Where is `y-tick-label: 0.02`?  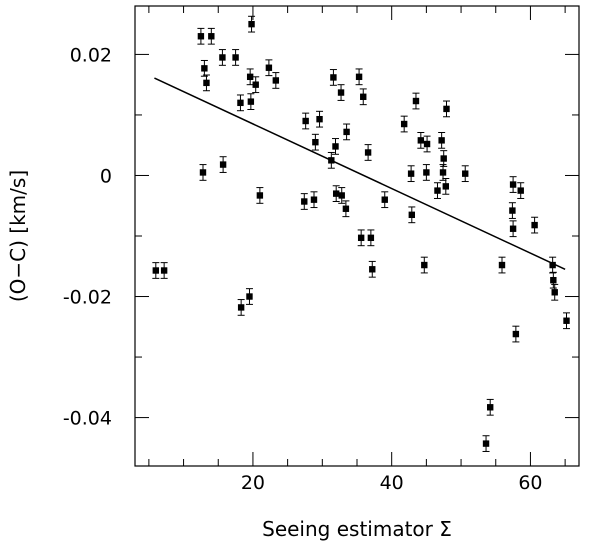
y-tick-label: 0.02 is located at coordinates (91, 55).